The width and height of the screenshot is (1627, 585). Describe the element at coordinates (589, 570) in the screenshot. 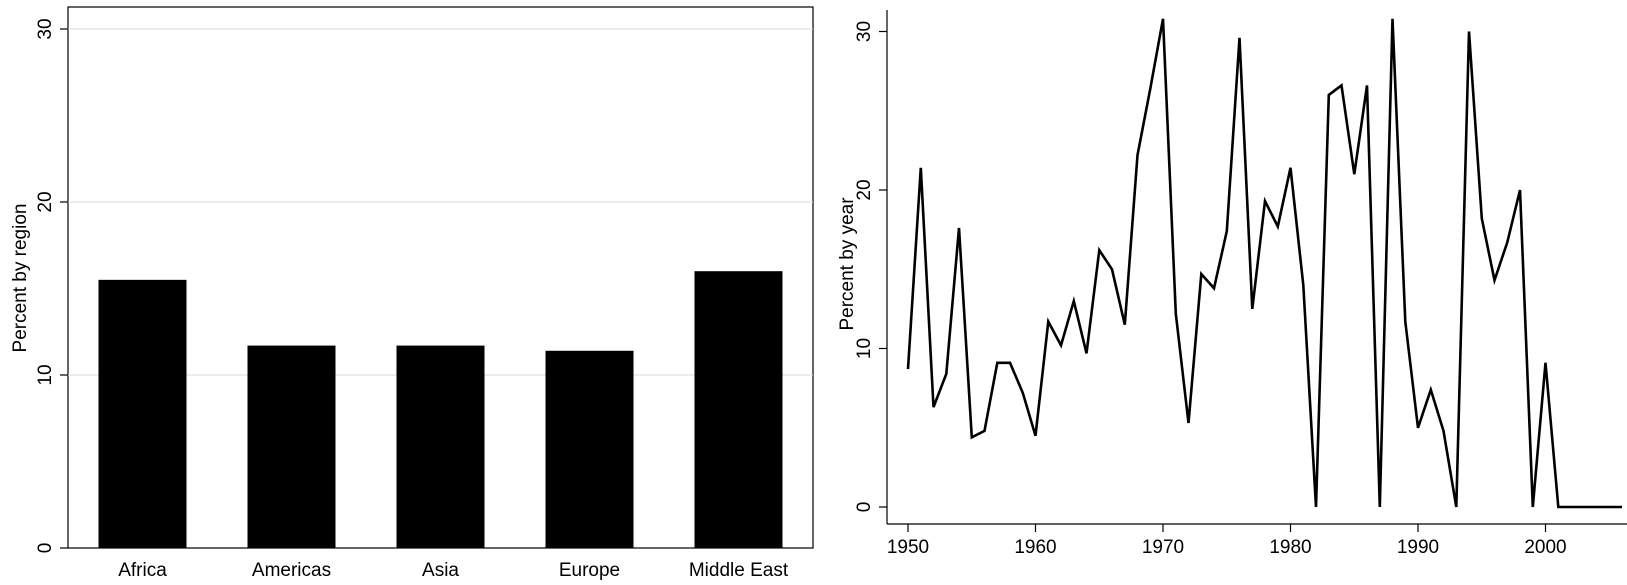

I see `bar-chart-category-label: Europe` at that location.